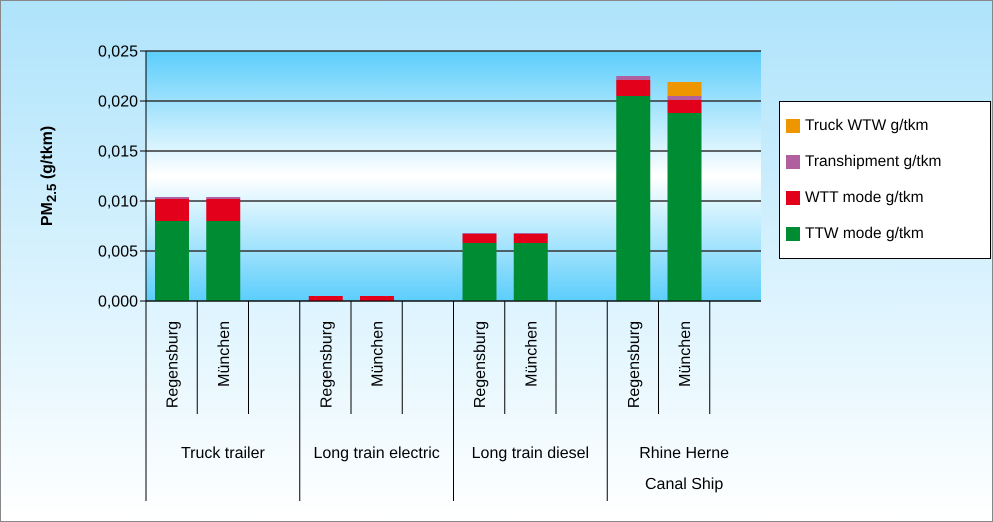 The height and width of the screenshot is (522, 993). Describe the element at coordinates (873, 162) in the screenshot. I see `legend-label: Transhipment g/tkm` at that location.